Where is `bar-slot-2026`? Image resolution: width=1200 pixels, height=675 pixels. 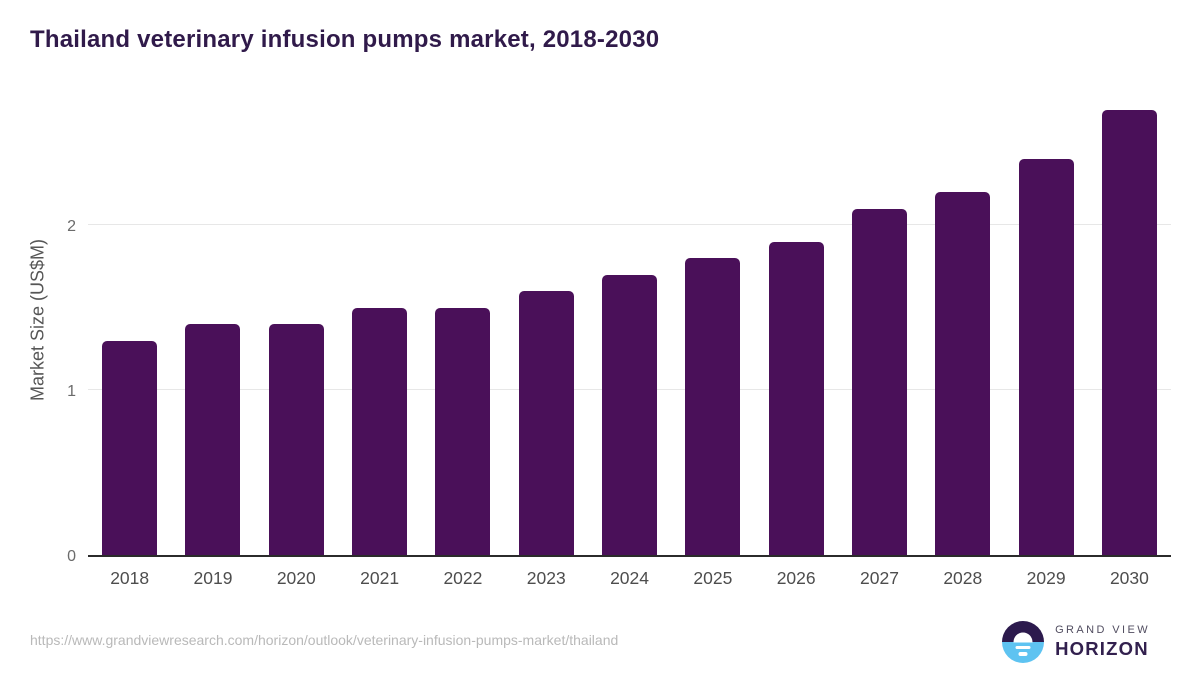 bar-slot-2026 is located at coordinates (796, 327).